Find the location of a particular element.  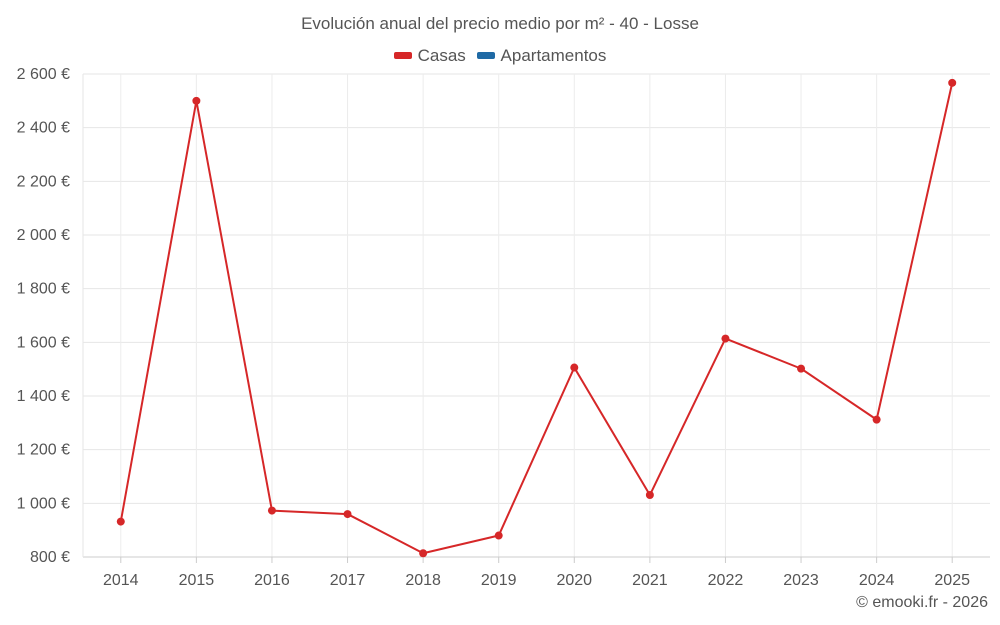

y-tick-label: 1 200 € is located at coordinates (43, 450).